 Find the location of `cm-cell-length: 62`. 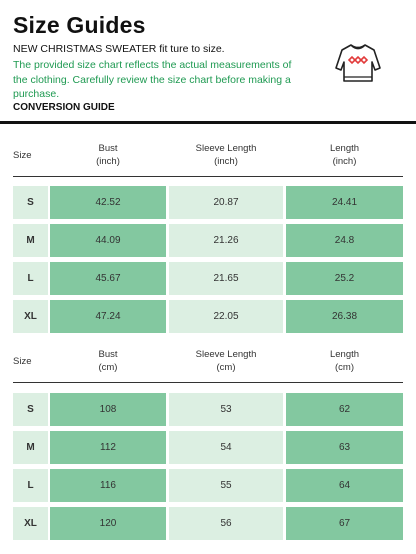

cm-cell-length: 62 is located at coordinates (344, 409).